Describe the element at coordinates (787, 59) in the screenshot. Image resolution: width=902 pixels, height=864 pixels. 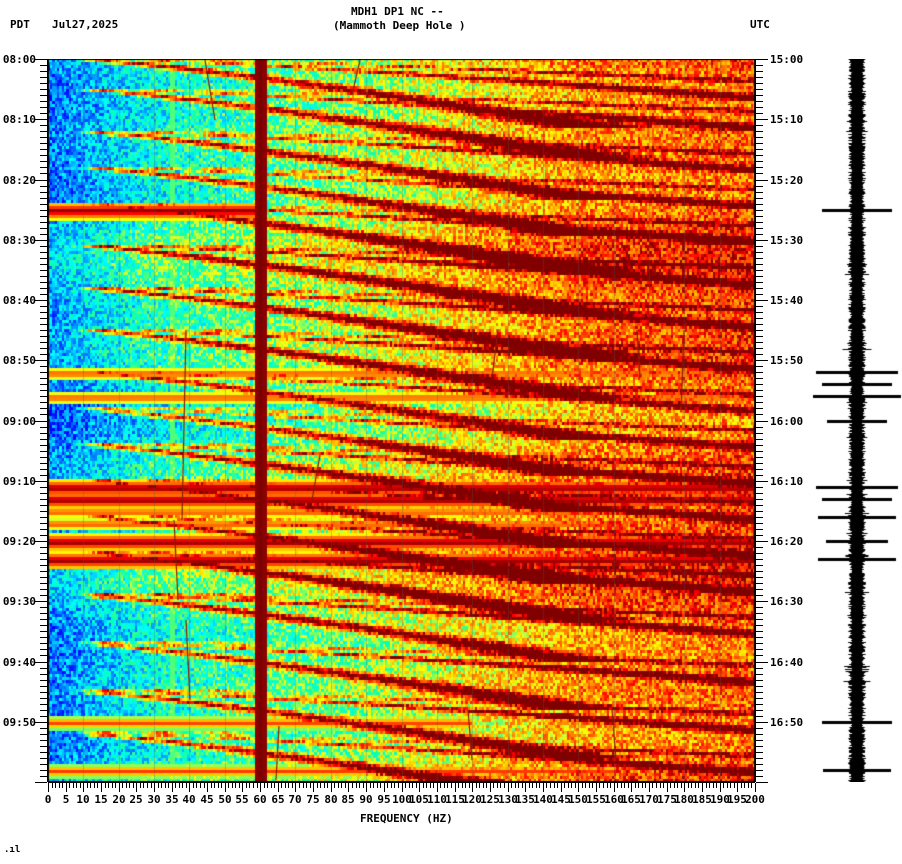
I see `time-label-utc-0: 15:00` at that location.